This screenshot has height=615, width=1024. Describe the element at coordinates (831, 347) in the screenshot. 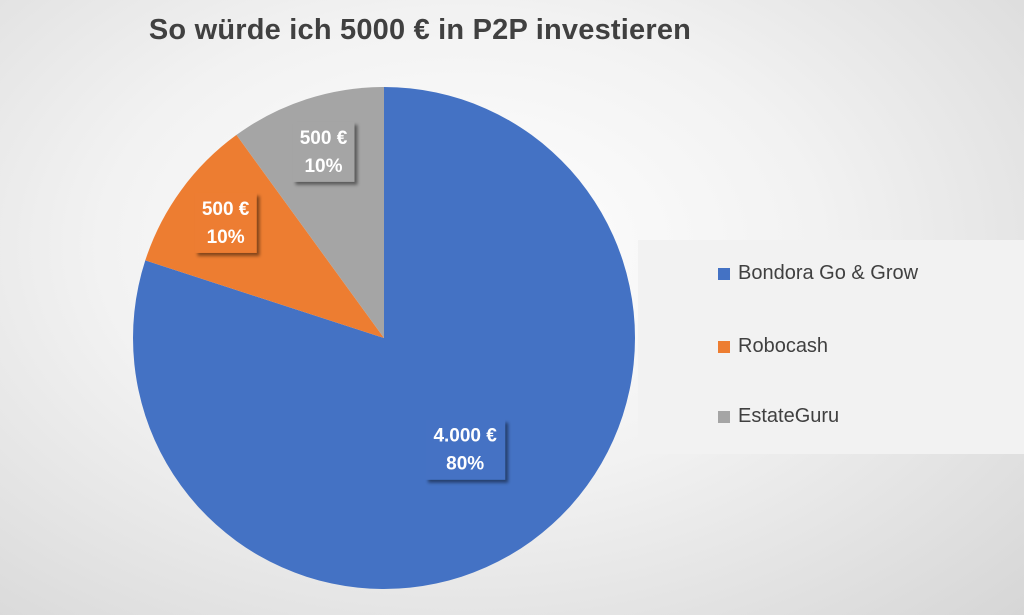

I see `legend: Bondora Go & Grow Robocash EstateGuru` at that location.